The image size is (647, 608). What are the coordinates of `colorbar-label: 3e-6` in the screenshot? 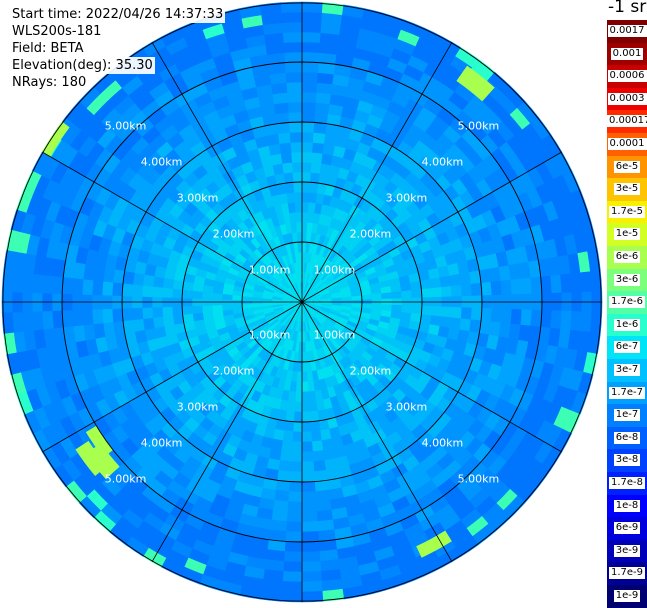 It's located at (627, 279).